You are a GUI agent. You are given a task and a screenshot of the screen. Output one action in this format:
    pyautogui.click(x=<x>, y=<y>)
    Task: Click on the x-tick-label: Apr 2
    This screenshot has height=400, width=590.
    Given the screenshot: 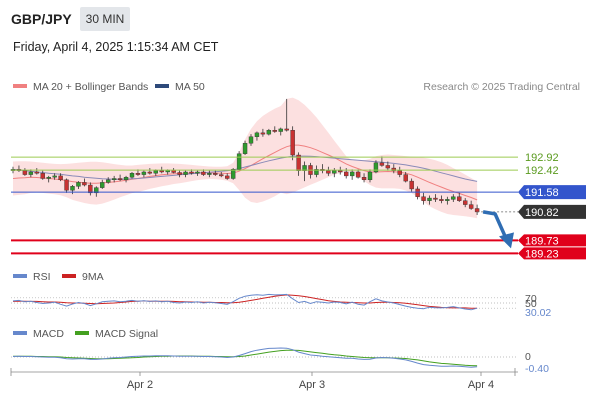 What is the action you would take?
    pyautogui.click(x=140, y=385)
    